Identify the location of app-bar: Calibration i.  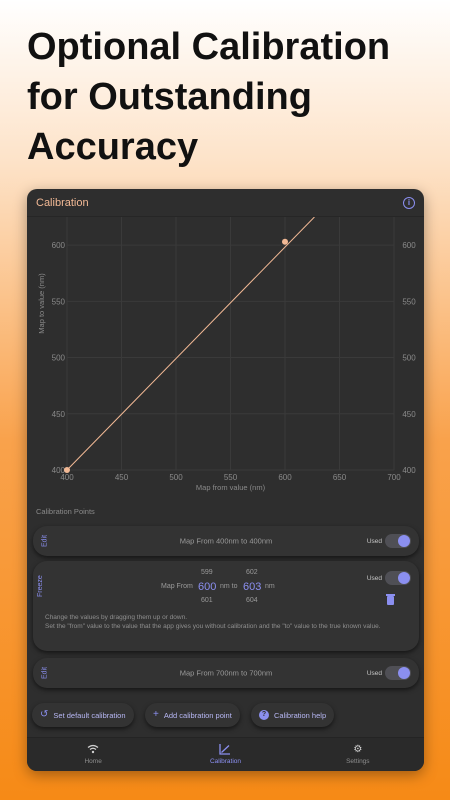
(225, 203).